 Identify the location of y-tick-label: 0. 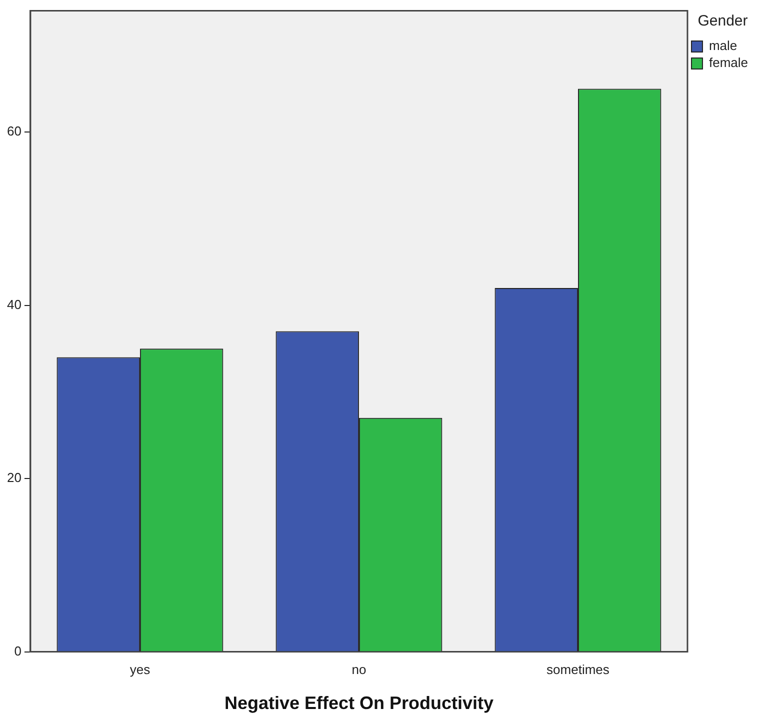
(18, 650).